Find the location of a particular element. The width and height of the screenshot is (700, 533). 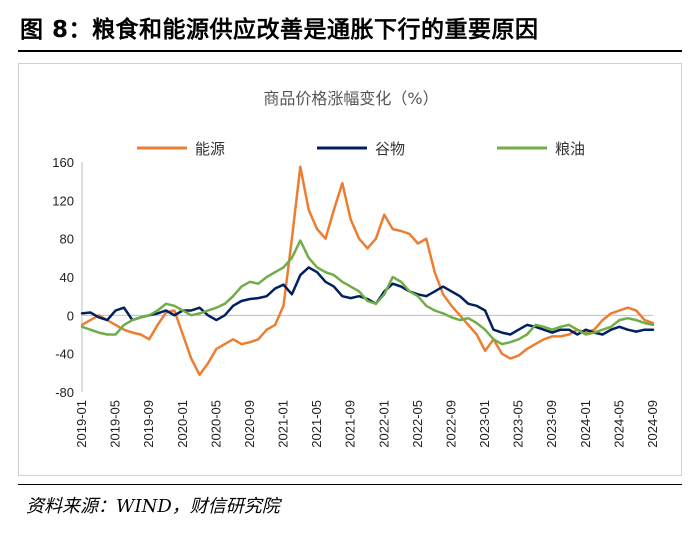

y-tick-label: 0 is located at coordinates (70, 315).